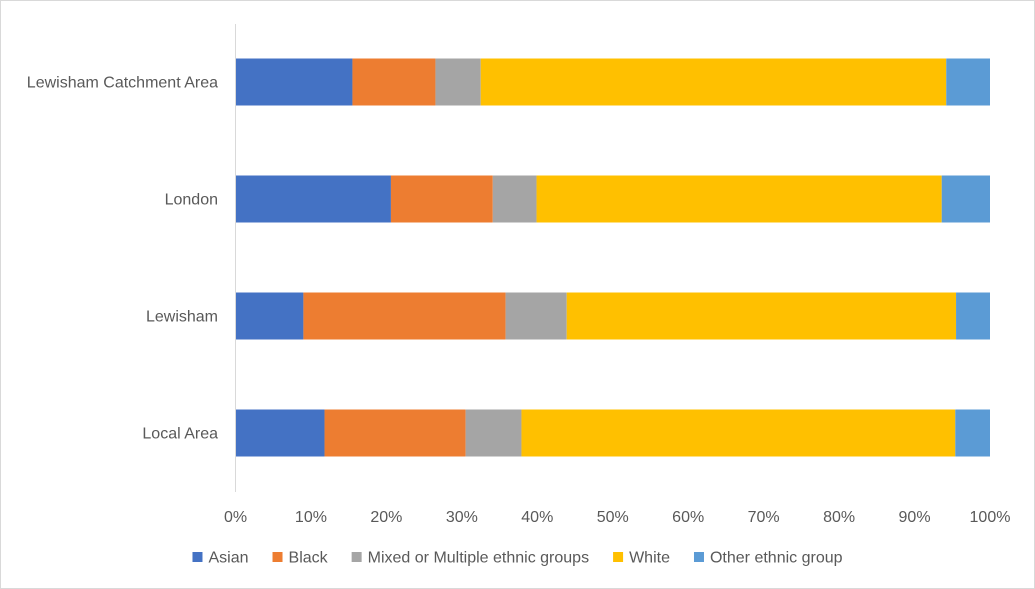 The width and height of the screenshot is (1035, 589). I want to click on bar-segment-lewisham-black, so click(404, 316).